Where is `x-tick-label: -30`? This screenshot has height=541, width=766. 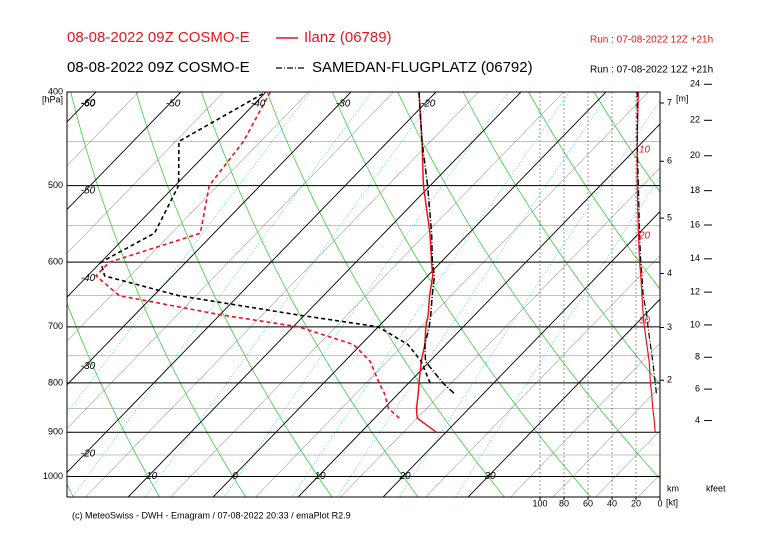
x-tick-label: -30 is located at coordinates (343, 104).